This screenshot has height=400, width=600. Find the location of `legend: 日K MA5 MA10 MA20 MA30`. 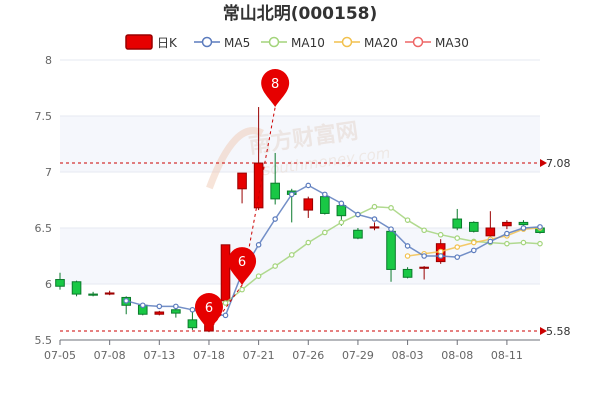

legend: 日K MA5 MA10 MA20 MA30 is located at coordinates (297, 42).